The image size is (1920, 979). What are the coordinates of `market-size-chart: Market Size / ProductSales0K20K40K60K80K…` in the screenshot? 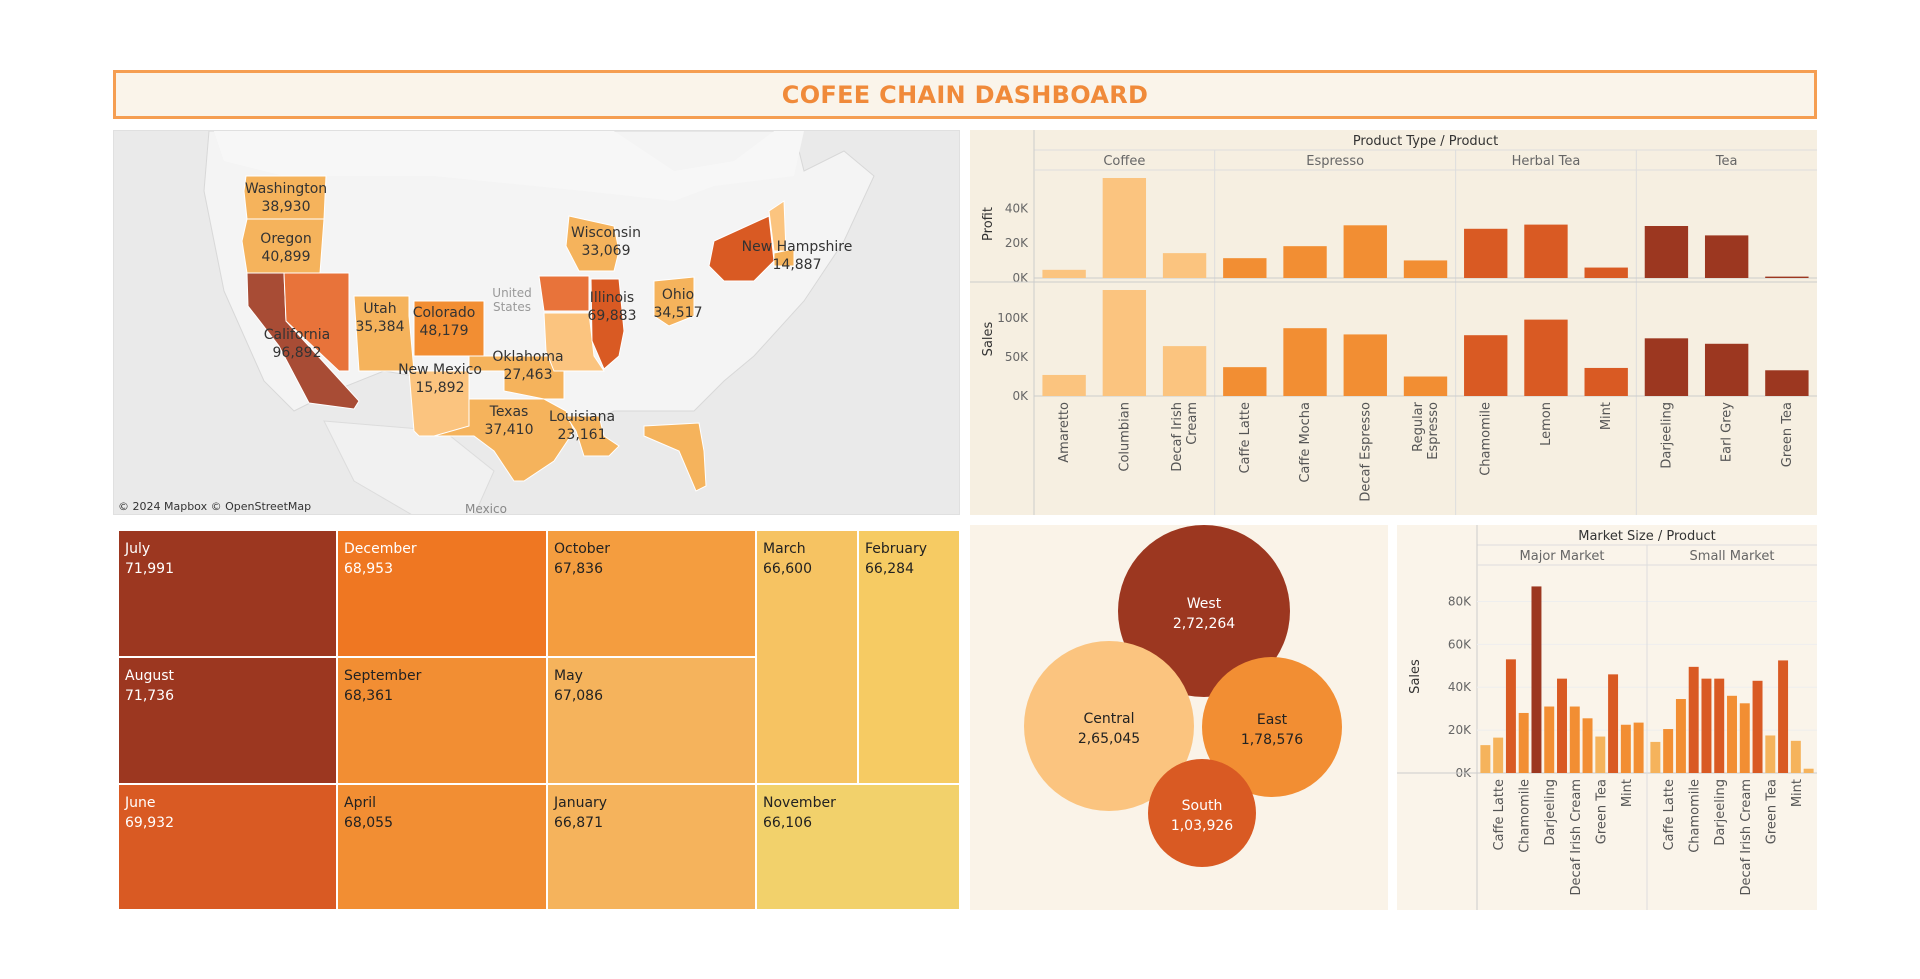 It's located at (1607, 717).